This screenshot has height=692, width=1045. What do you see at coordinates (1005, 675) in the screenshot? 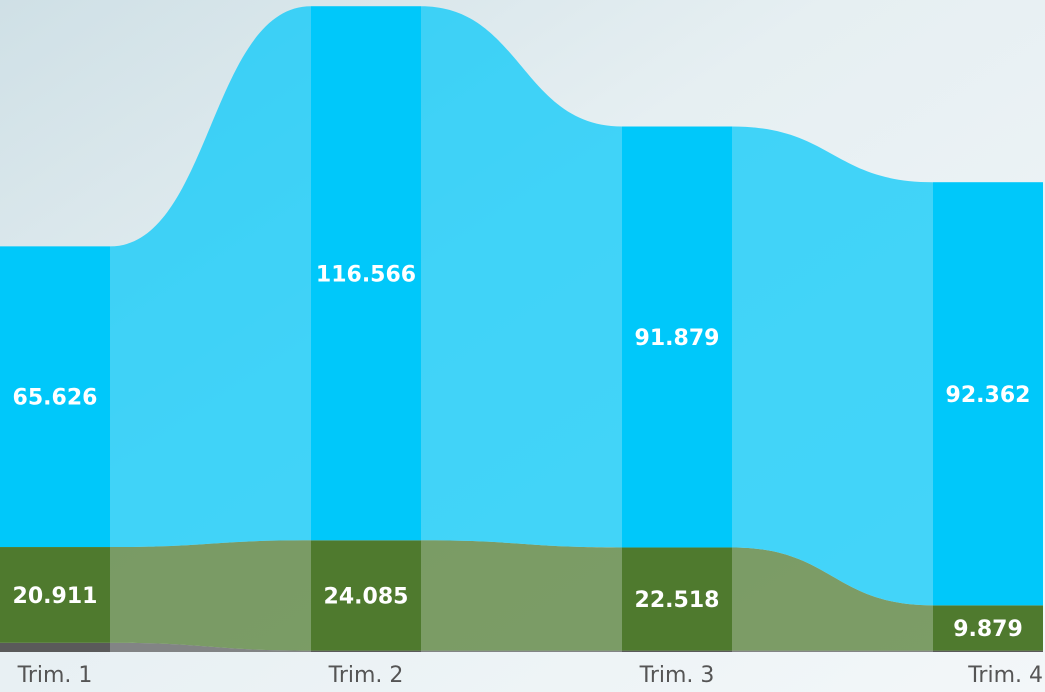
I see `x-tick-label: Trim. 4` at bounding box center [1005, 675].